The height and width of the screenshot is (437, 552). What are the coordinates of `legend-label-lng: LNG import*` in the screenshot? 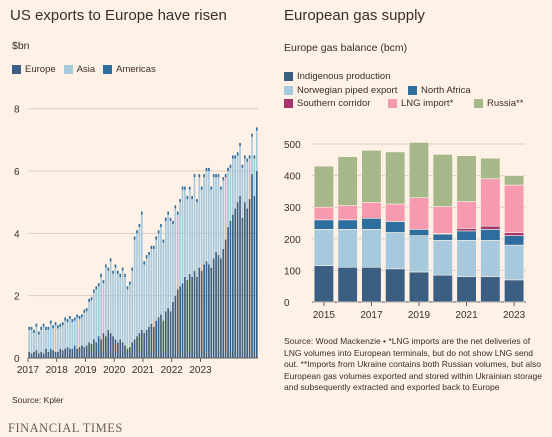 It's located at (427, 103).